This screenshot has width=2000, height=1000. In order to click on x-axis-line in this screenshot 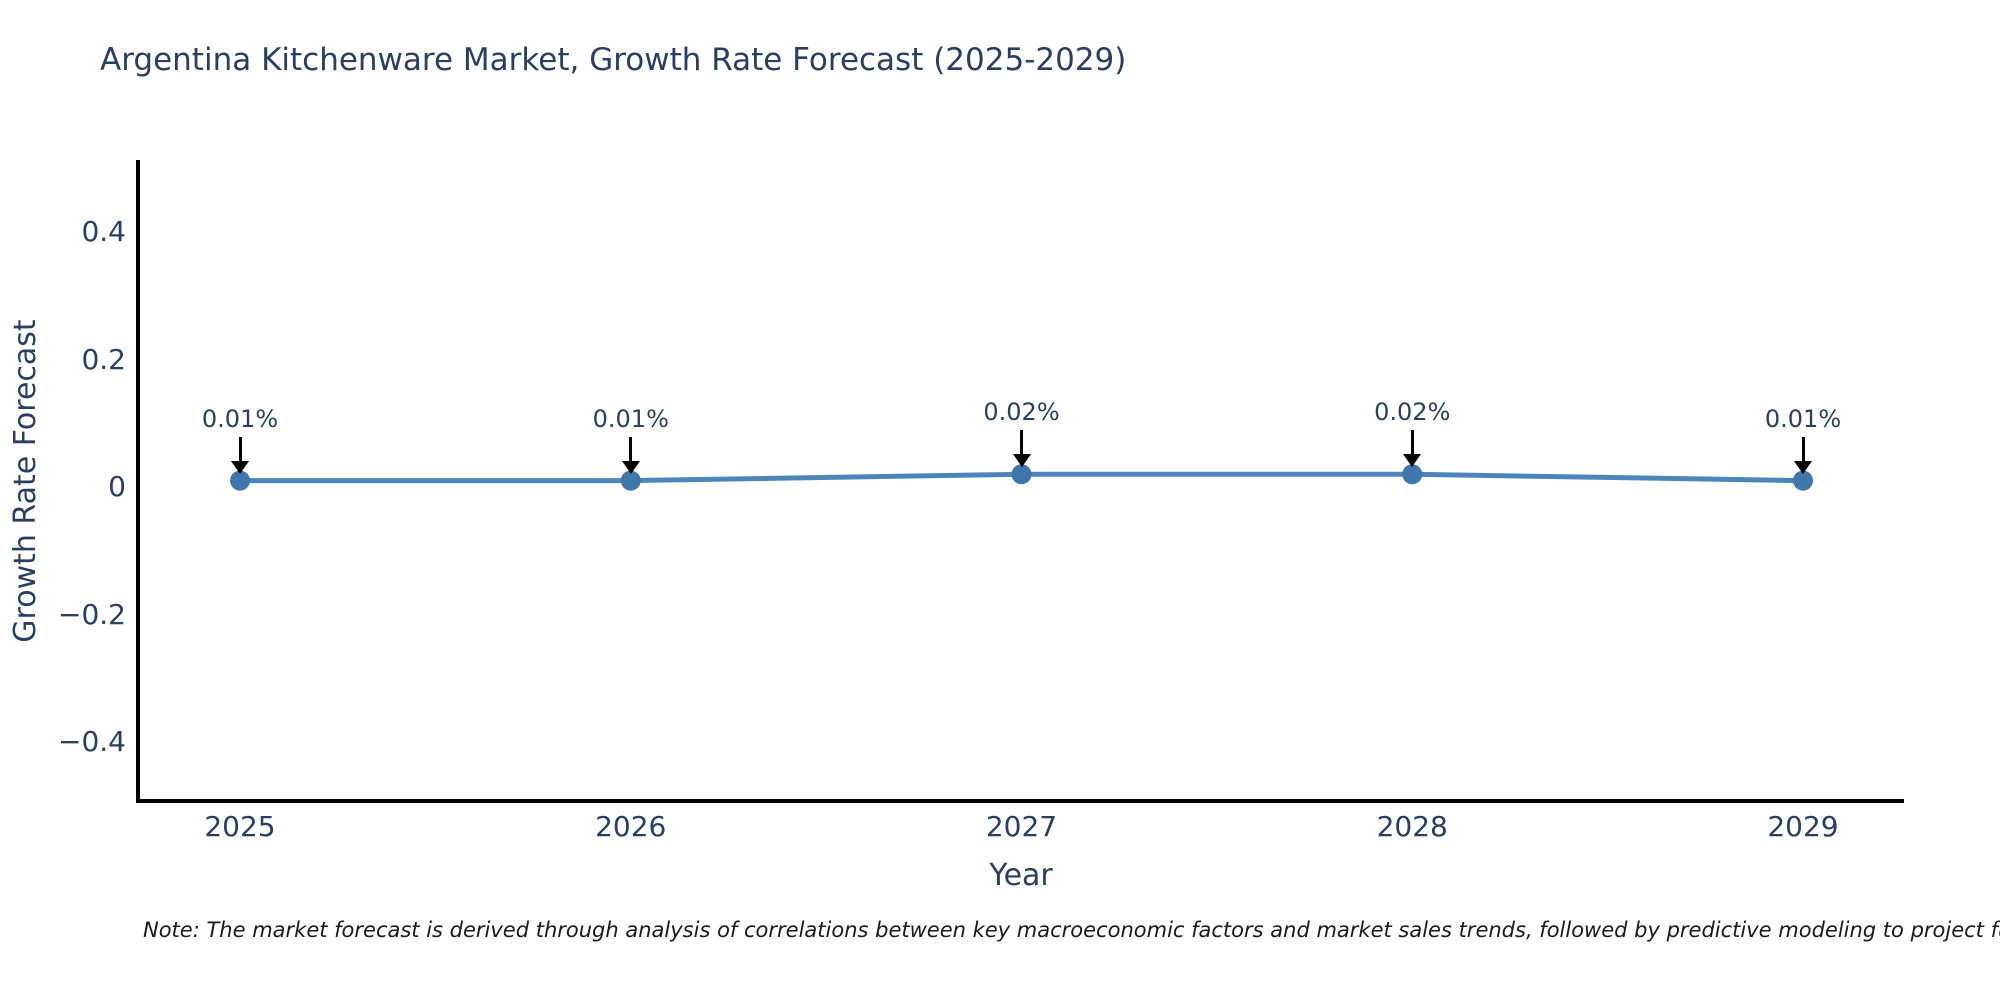, I will do `click(1020, 801)`.